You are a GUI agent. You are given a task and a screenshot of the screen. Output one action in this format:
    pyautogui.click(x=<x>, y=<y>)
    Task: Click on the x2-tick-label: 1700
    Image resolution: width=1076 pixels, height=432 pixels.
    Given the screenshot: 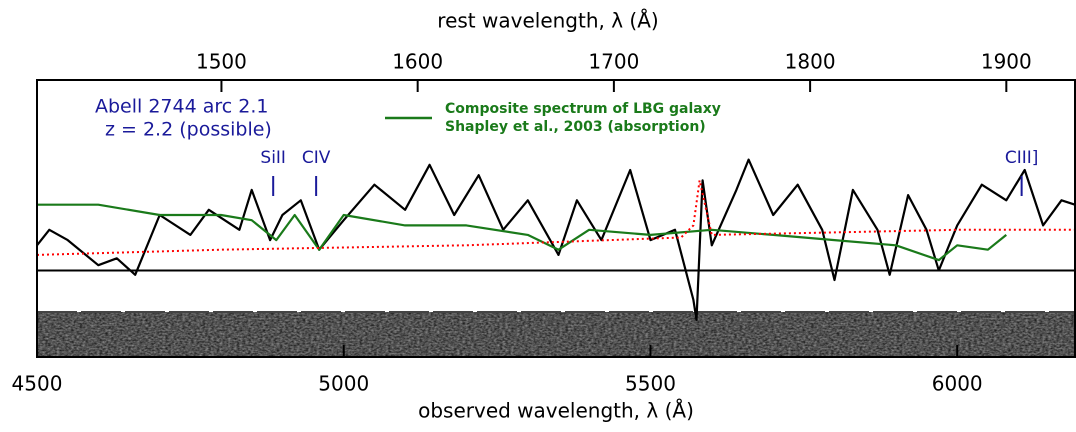 What is the action you would take?
    pyautogui.click(x=613, y=62)
    